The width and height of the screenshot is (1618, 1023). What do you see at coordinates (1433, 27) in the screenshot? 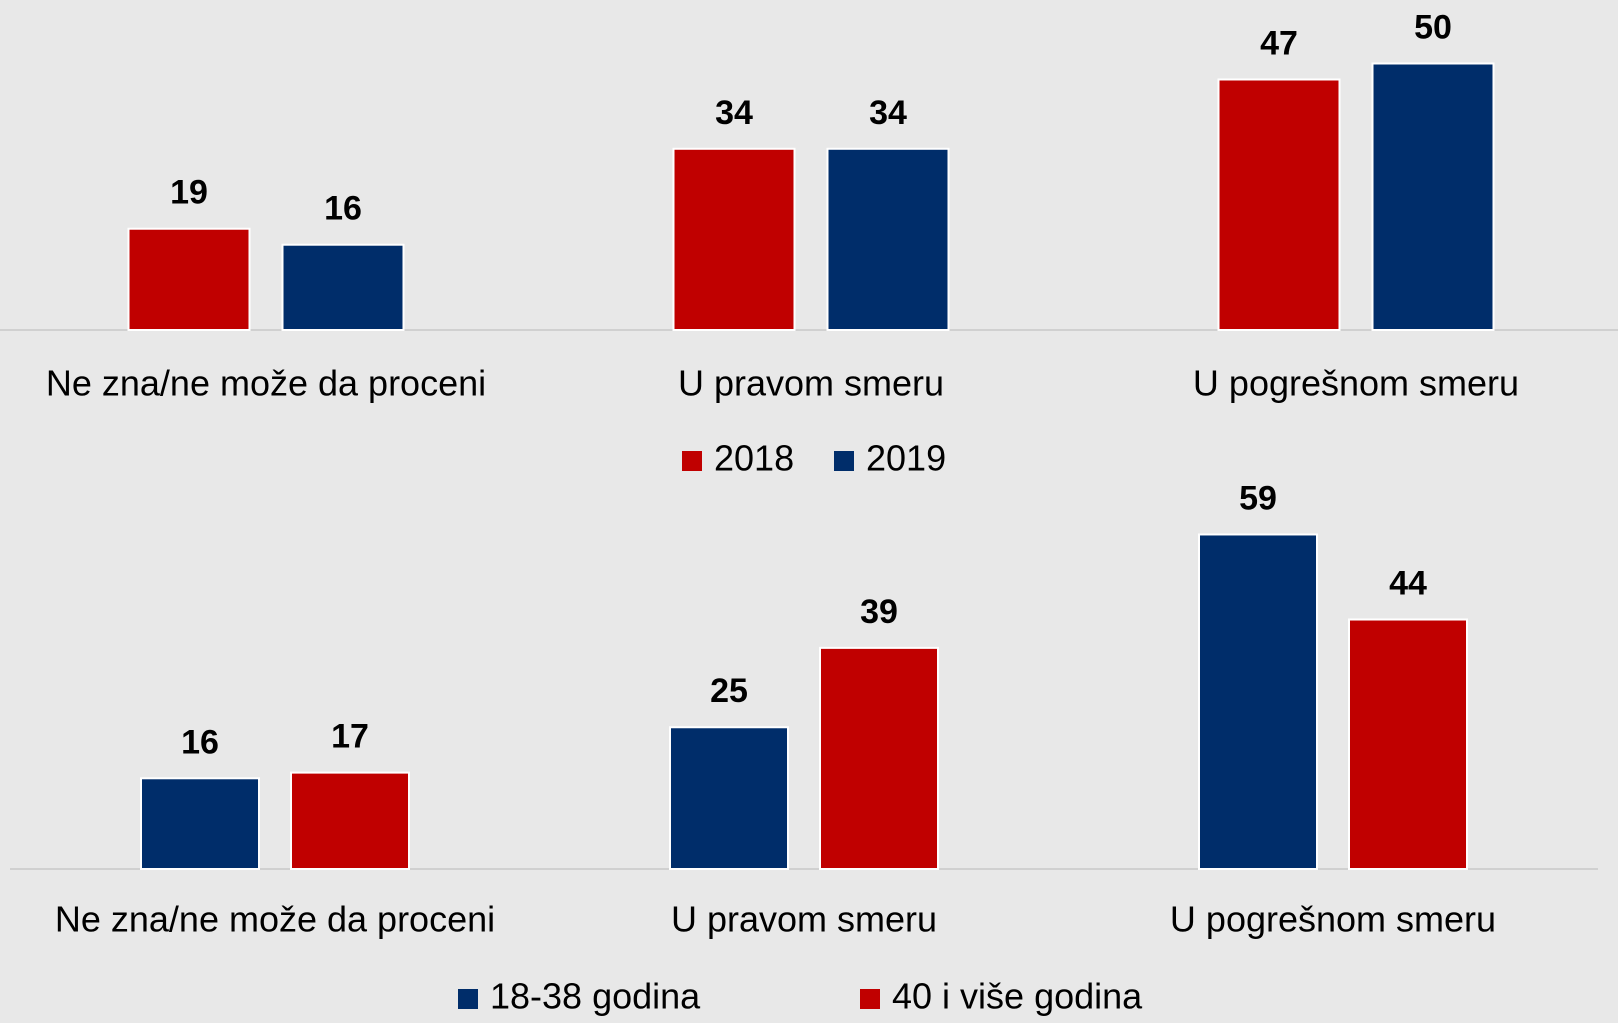
I see `value-label: 50` at bounding box center [1433, 27].